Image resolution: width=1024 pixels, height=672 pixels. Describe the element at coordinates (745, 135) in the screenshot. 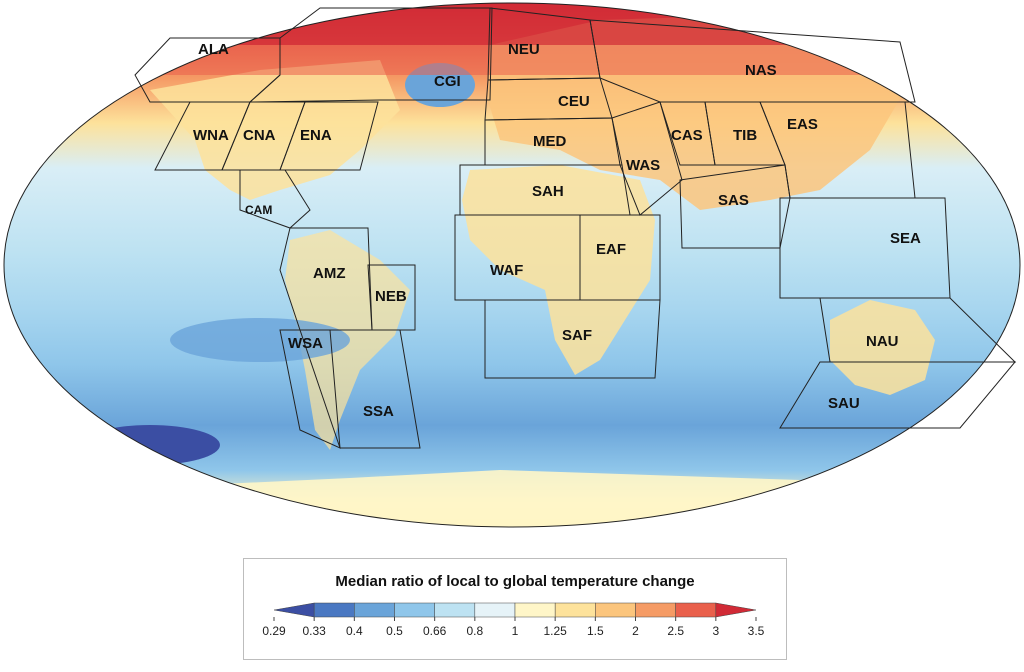

I see `region-label-tib: TIB` at that location.